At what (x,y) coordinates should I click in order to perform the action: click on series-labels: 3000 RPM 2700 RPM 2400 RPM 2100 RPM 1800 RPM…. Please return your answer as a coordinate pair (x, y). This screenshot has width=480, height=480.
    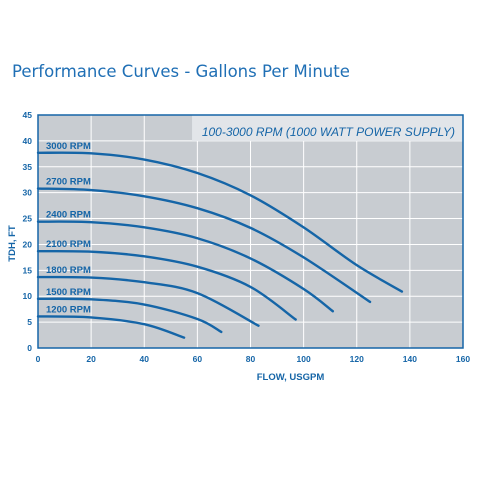
    Looking at the image, I should click on (68, 228).